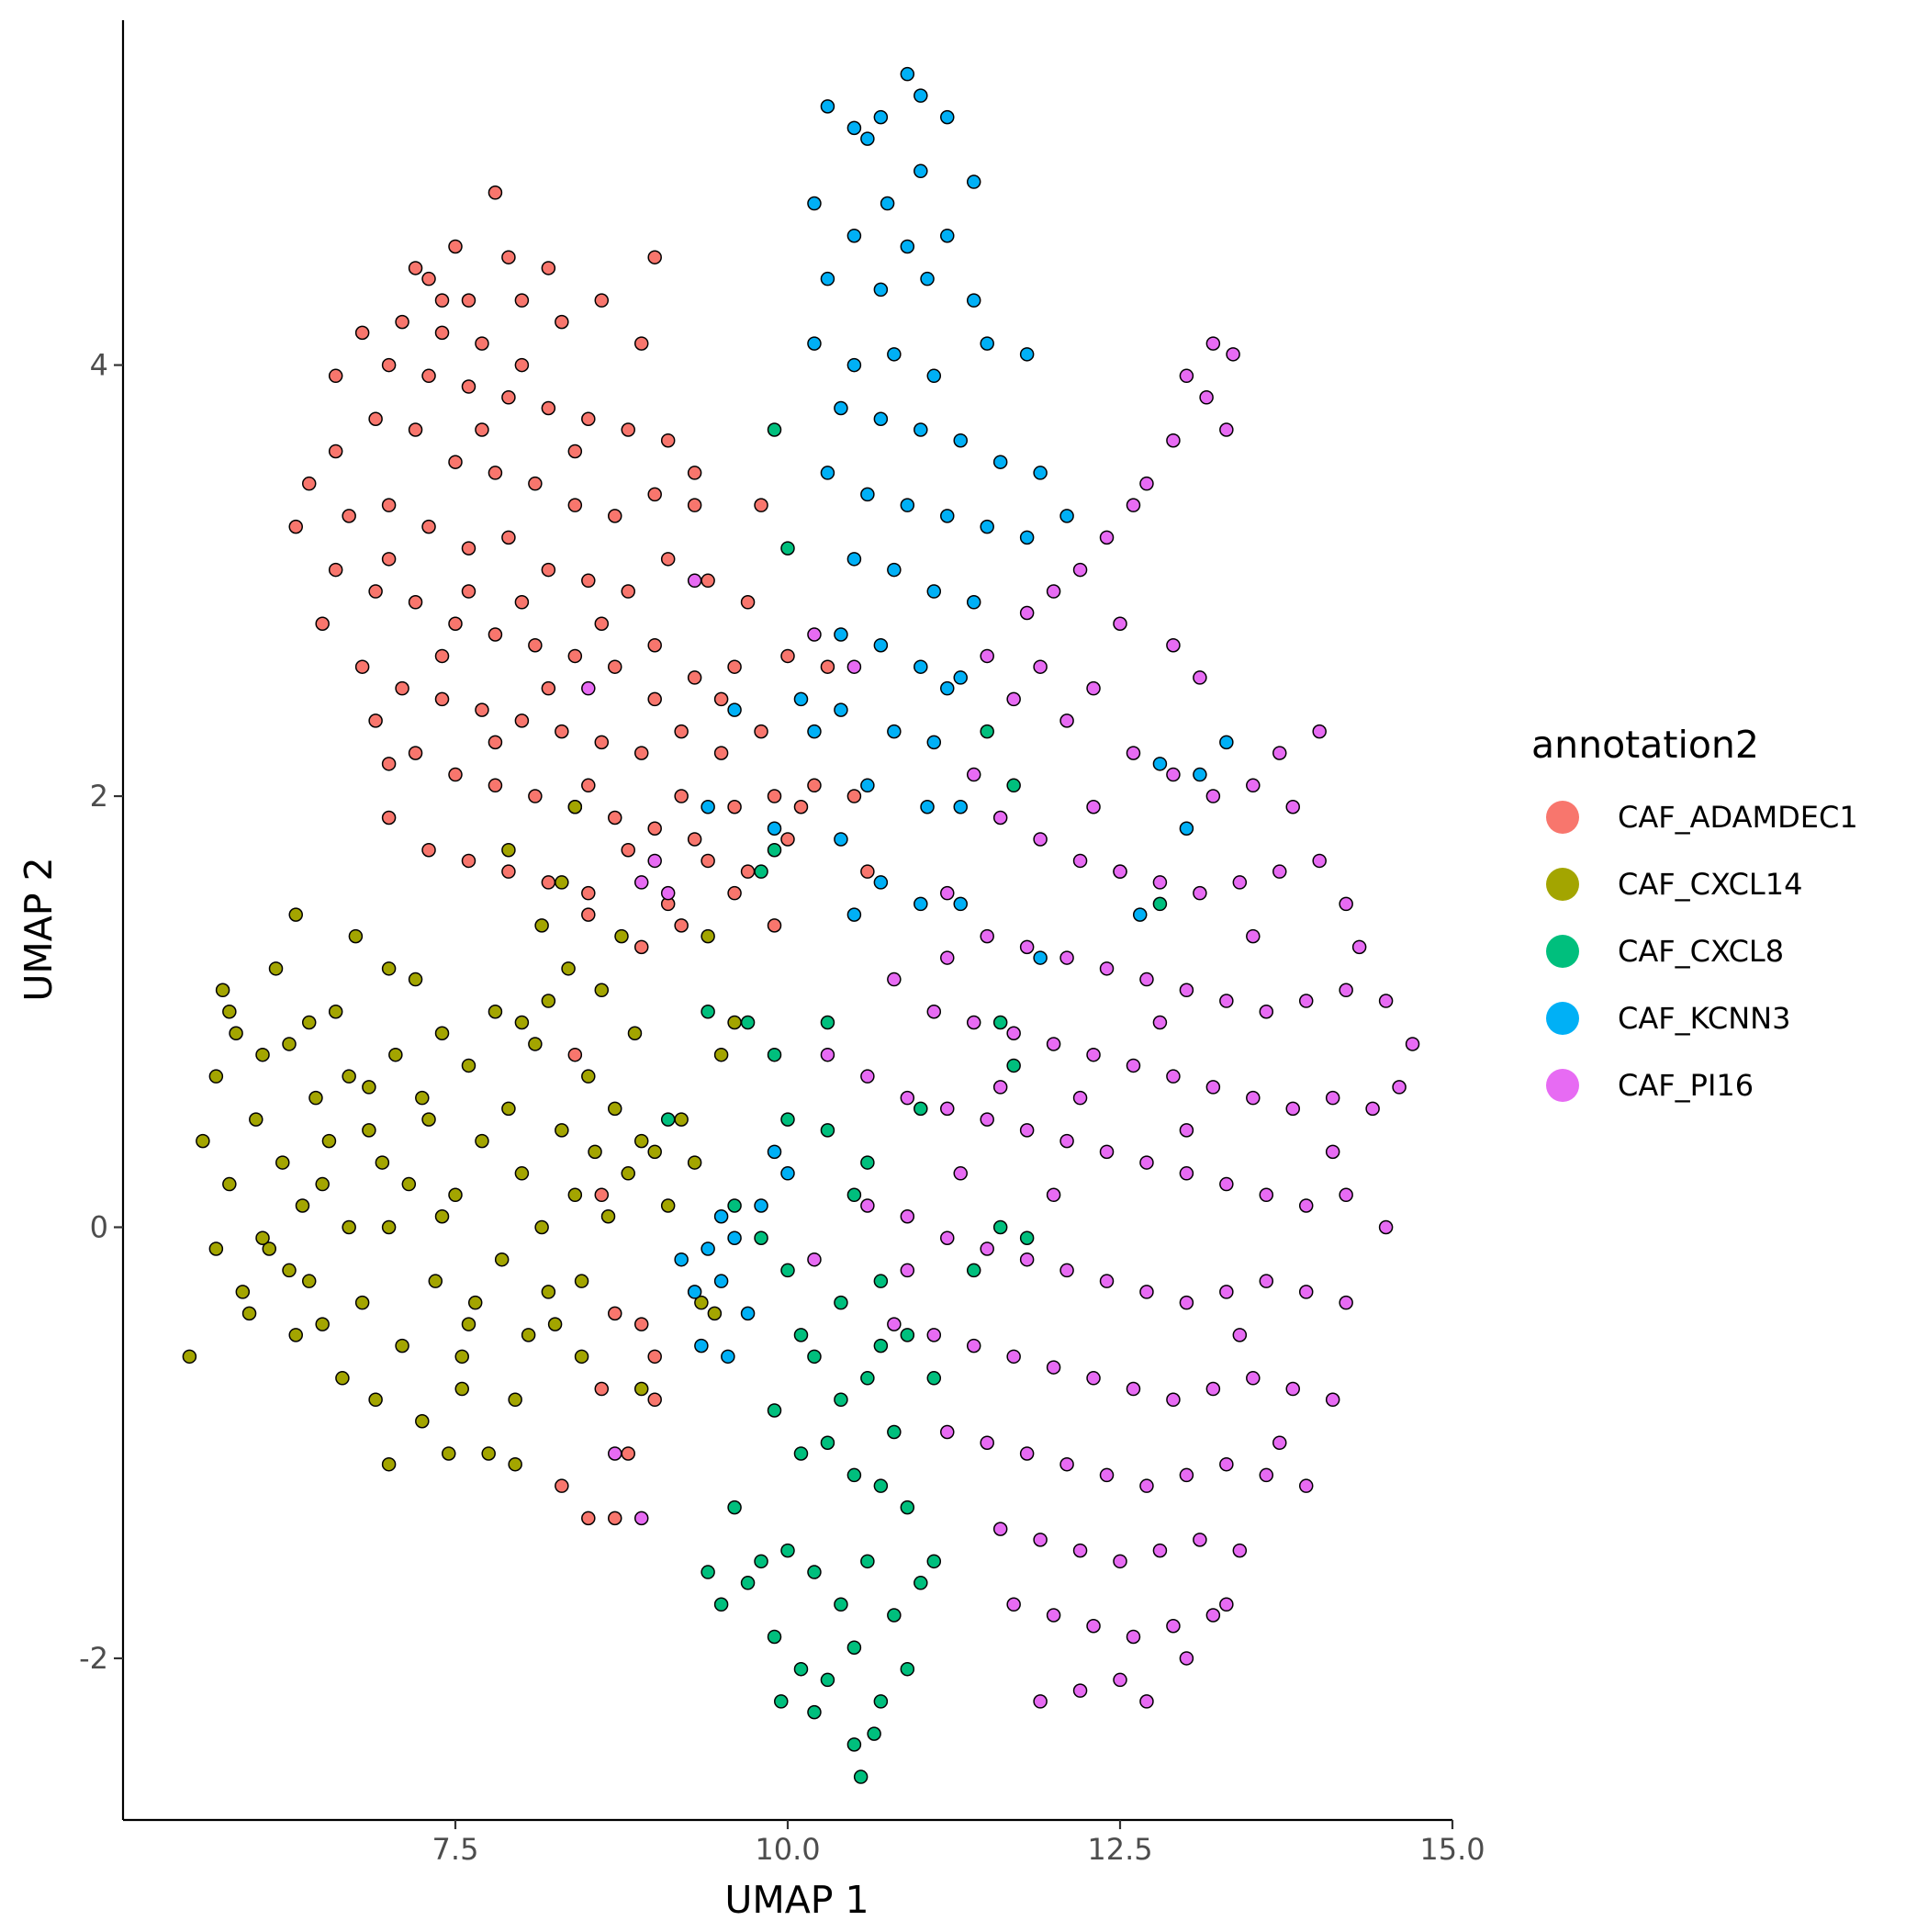 The image size is (1928, 1932). I want to click on y-tick-label: 0, so click(99, 1226).